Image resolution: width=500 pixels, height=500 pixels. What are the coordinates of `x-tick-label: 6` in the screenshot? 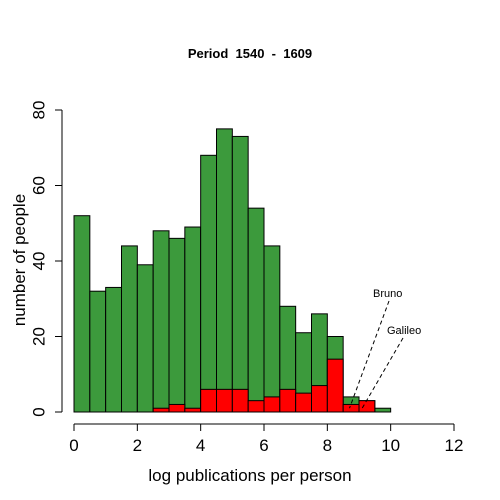 It's located at (263, 445).